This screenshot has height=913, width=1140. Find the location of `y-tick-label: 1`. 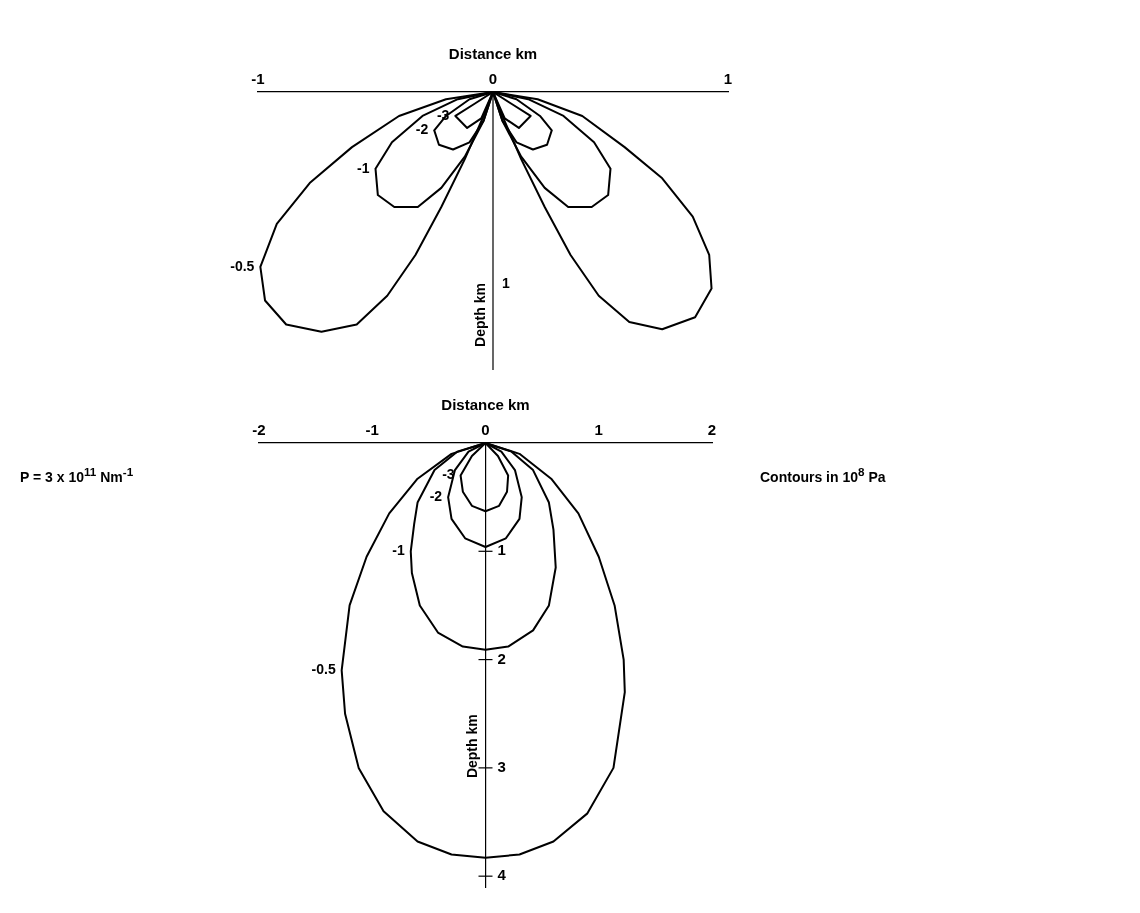

y-tick-label: 1 is located at coordinates (501, 550).